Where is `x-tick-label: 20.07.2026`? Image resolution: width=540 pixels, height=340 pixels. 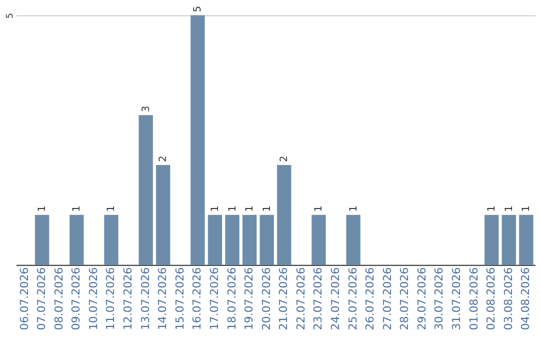
x-tick-label: 20.07.2026 is located at coordinates (266, 298).